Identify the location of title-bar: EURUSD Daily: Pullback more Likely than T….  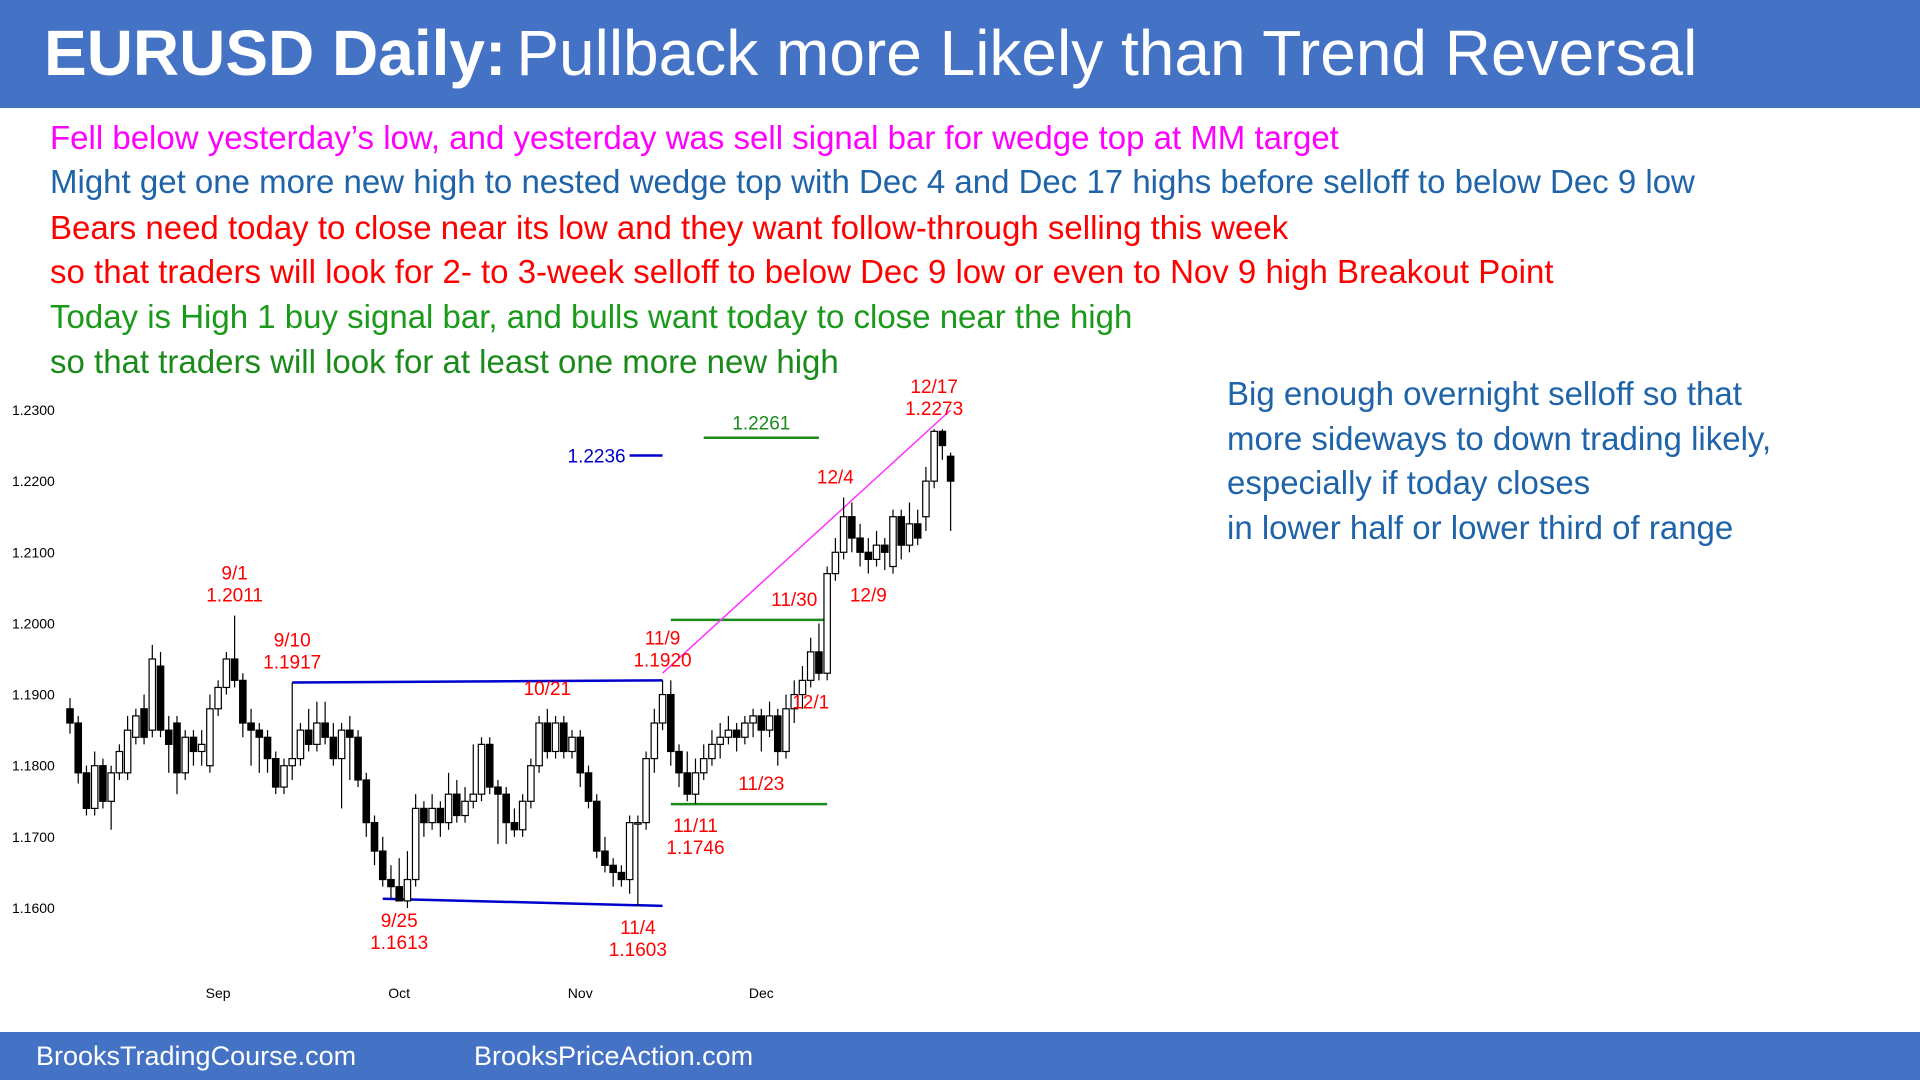
(960, 54).